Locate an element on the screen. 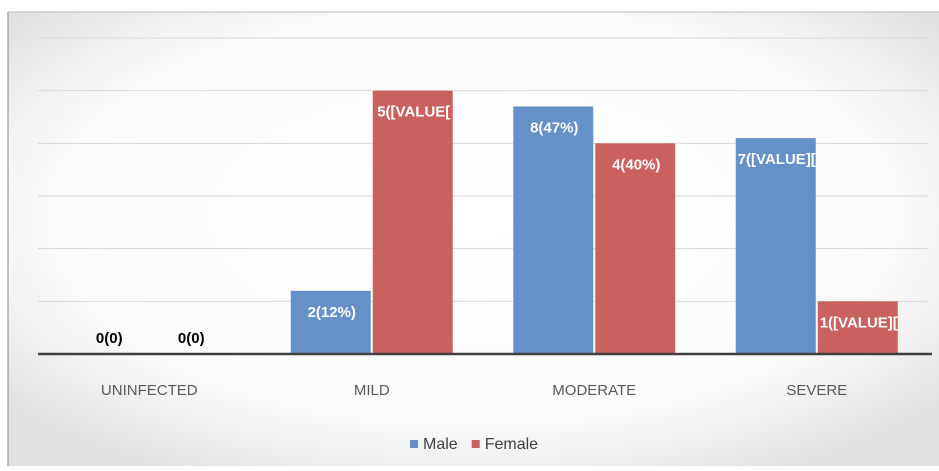 The width and height of the screenshot is (939, 471). legend-label: Female is located at coordinates (511, 444).